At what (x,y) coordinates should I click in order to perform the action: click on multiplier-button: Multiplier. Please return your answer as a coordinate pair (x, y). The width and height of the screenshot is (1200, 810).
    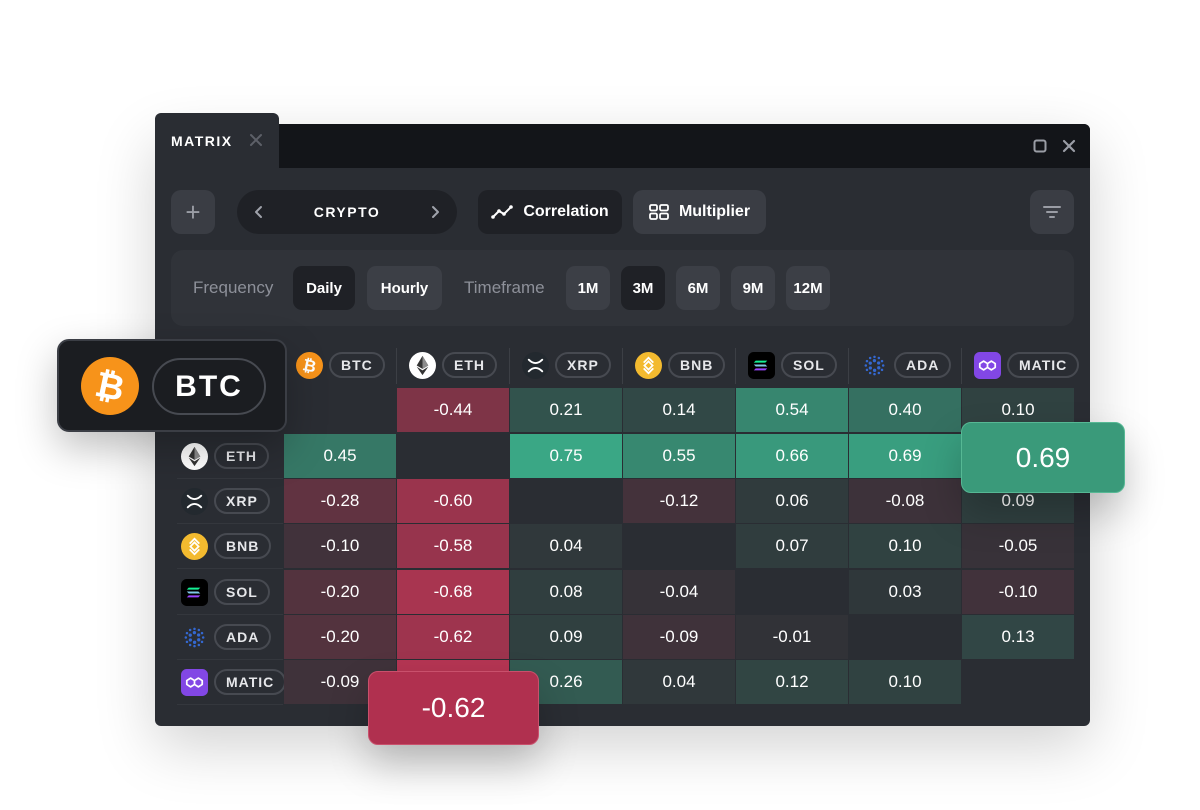
    Looking at the image, I should click on (699, 212).